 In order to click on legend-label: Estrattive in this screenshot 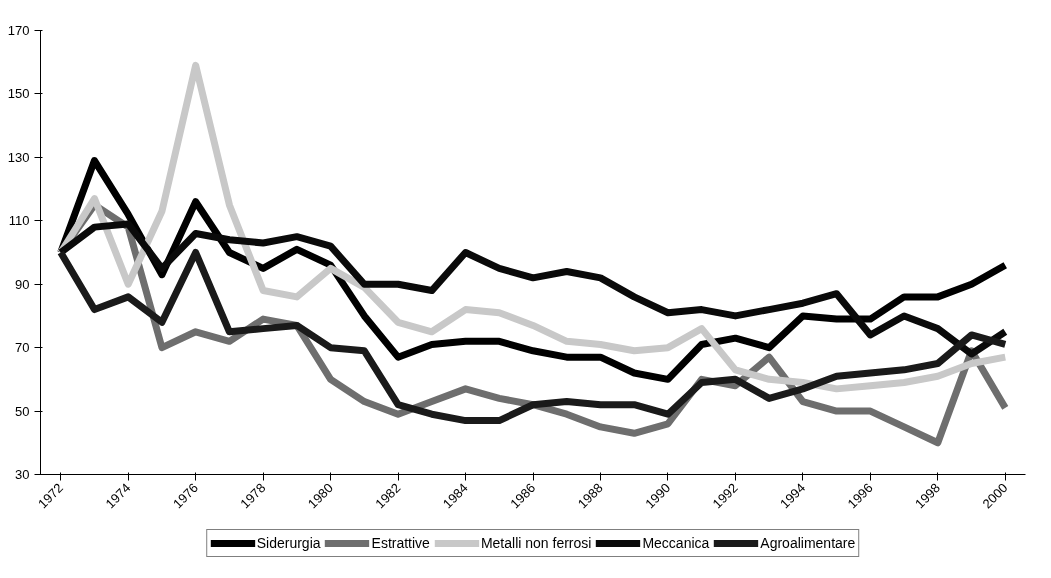, I will do `click(400, 542)`.